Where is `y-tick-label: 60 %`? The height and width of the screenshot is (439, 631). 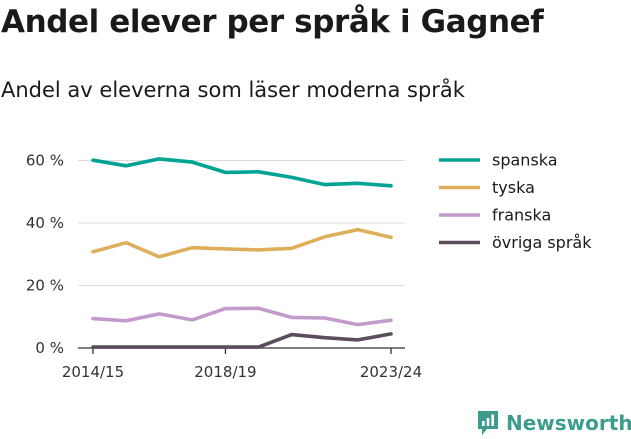 y-tick-label: 60 % is located at coordinates (45, 161).